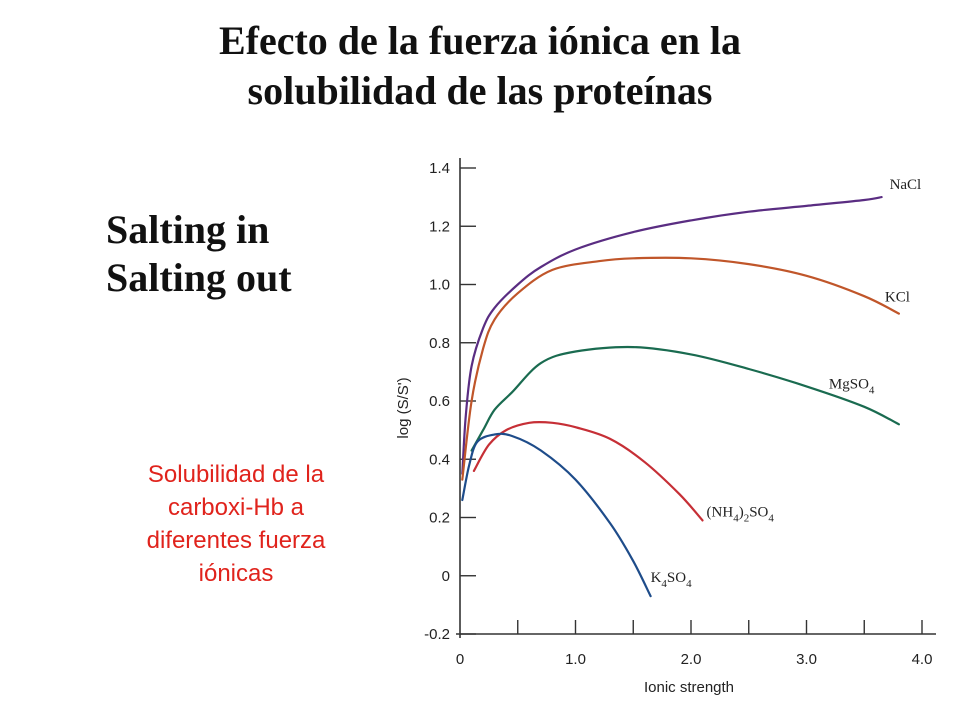 This screenshot has width=960, height=720. Describe the element at coordinates (897, 298) in the screenshot. I see `series-label-kcl: KCl` at that location.